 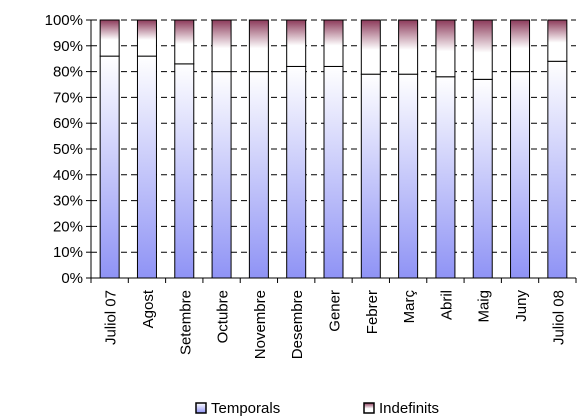 I want to click on y-tick-label: 80%, so click(x=68, y=72).